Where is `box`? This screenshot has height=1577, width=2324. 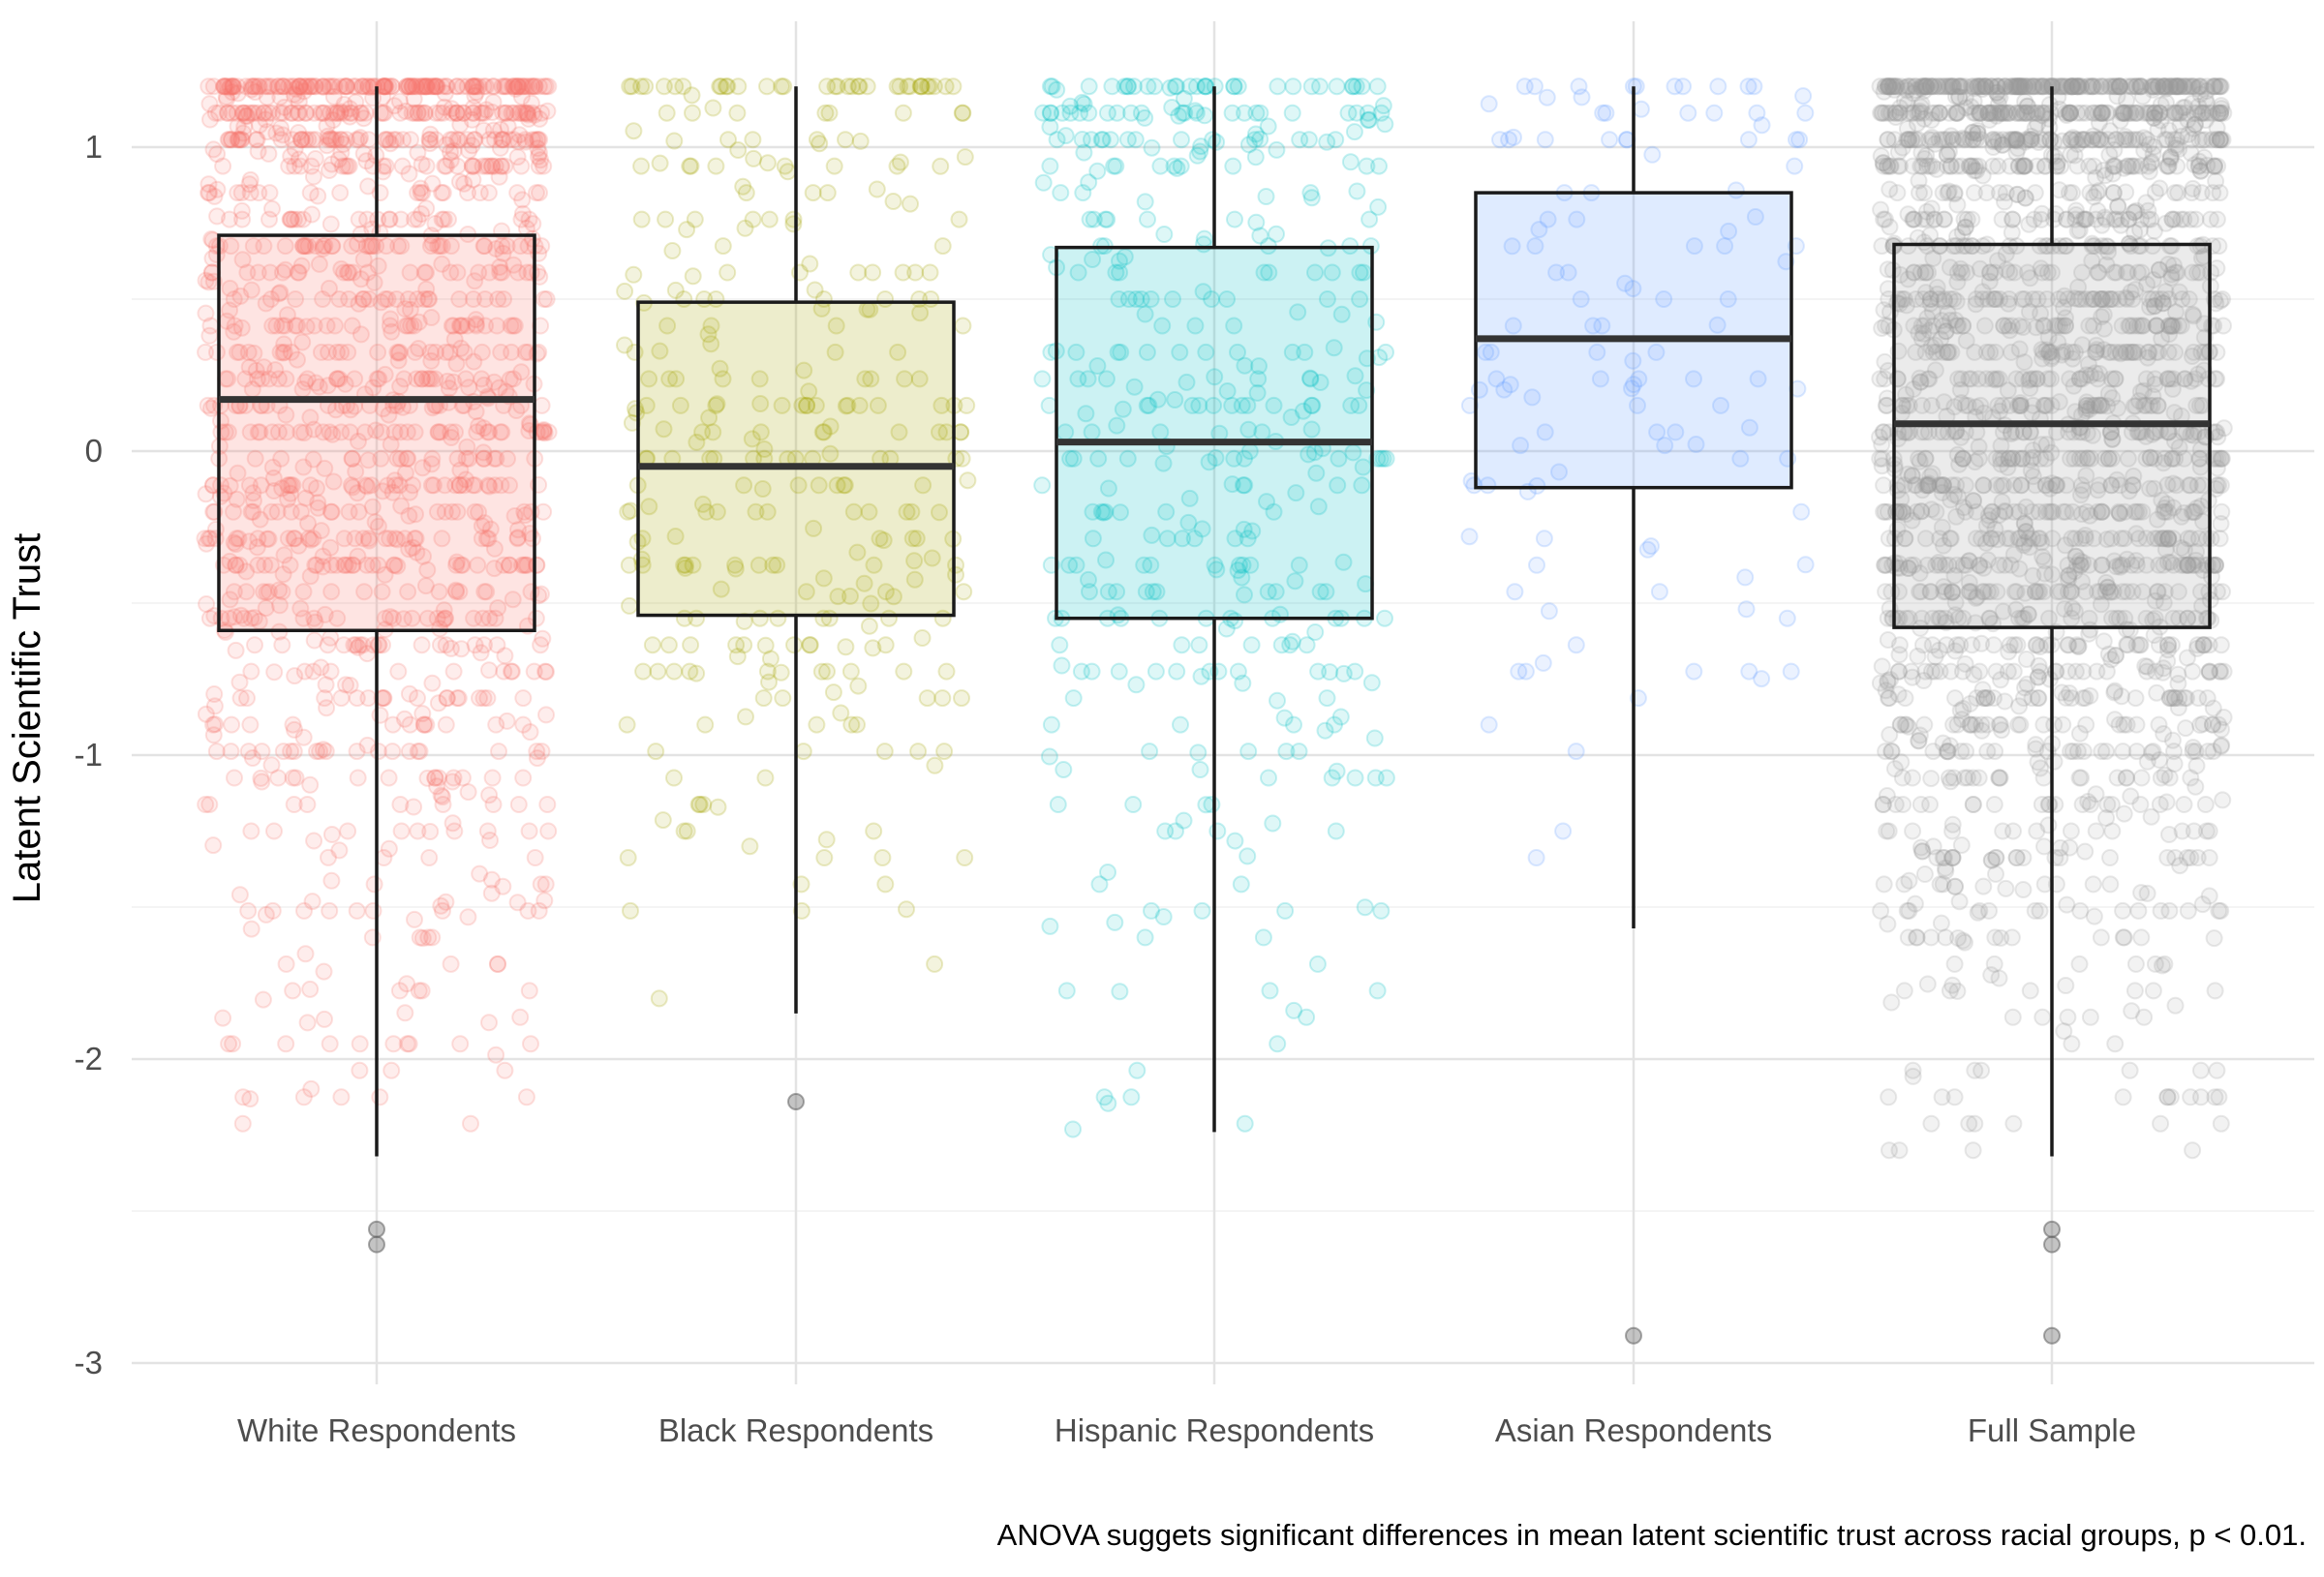 box is located at coordinates (2052, 435).